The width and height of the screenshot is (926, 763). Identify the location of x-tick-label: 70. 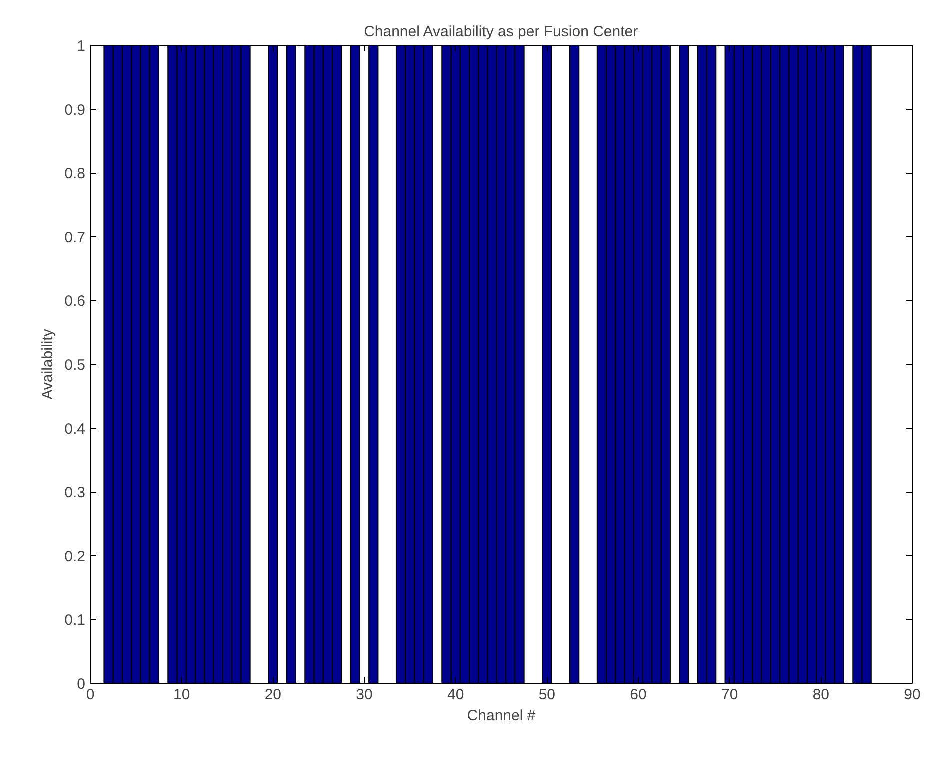
(729, 695).